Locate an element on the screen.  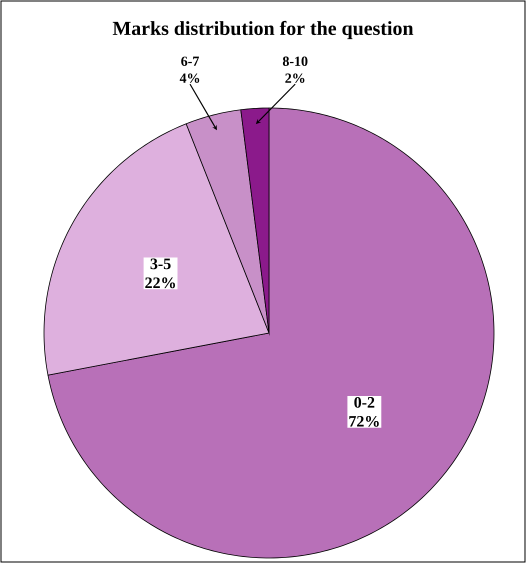
slice-label: 8-10 is located at coordinates (295, 61).